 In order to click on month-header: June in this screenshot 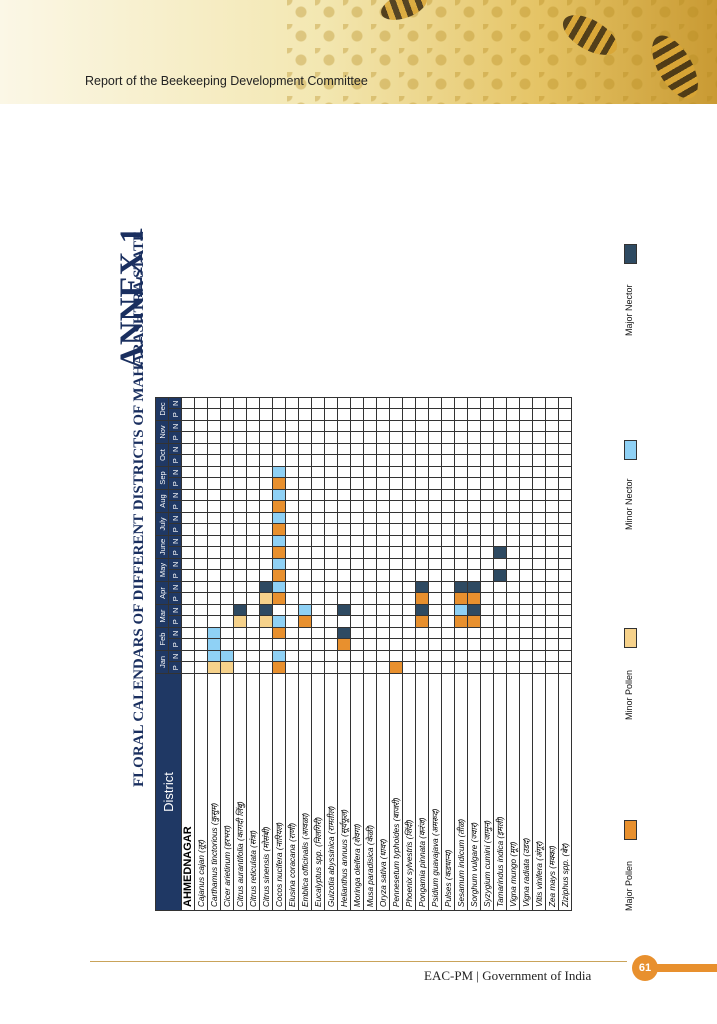, I will do `click(162, 547)`.